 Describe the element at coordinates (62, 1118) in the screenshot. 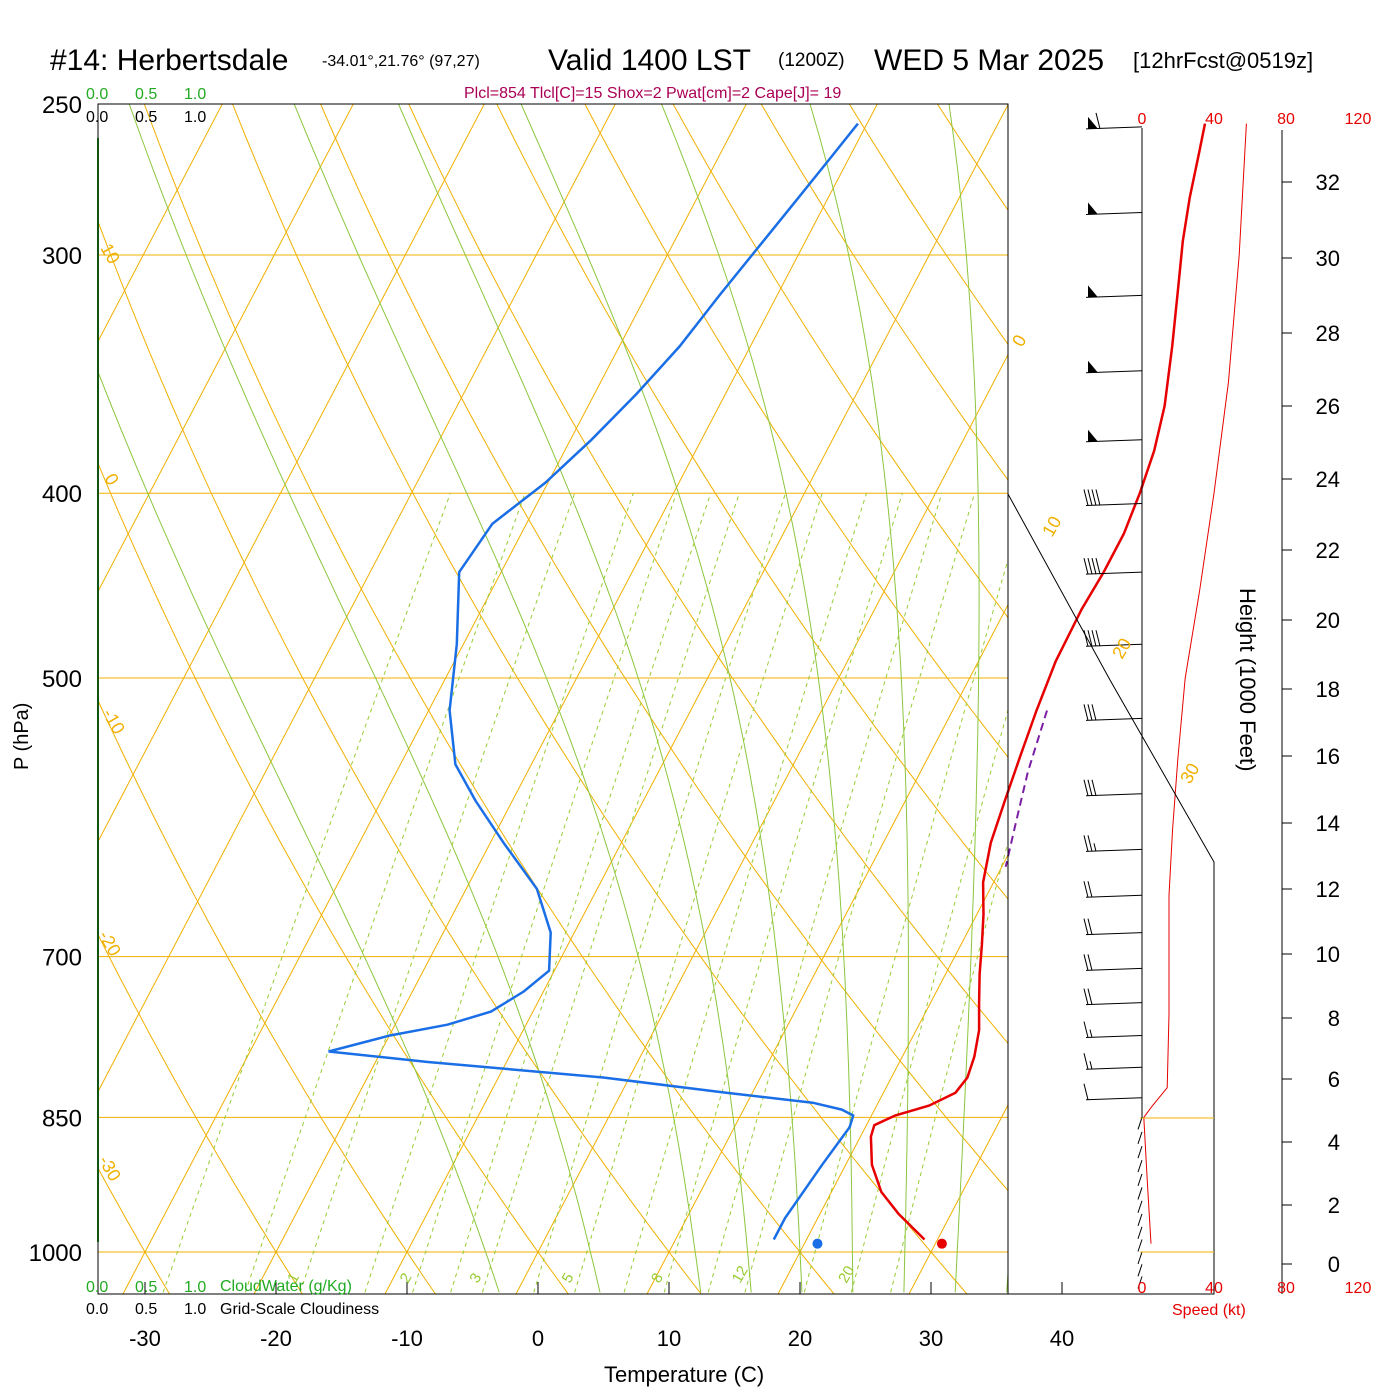

I see `pressure-tick-label: 850` at that location.